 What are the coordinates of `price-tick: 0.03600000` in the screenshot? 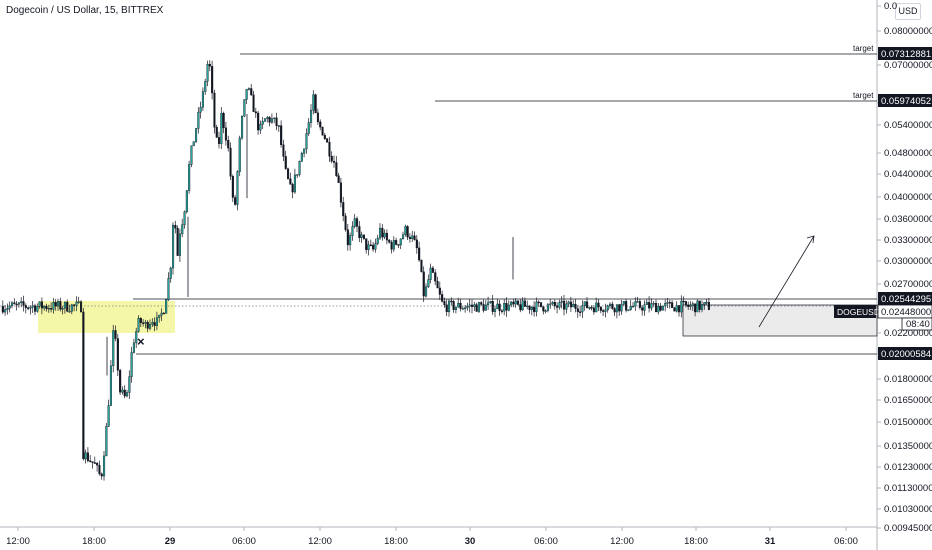 It's located at (908, 219).